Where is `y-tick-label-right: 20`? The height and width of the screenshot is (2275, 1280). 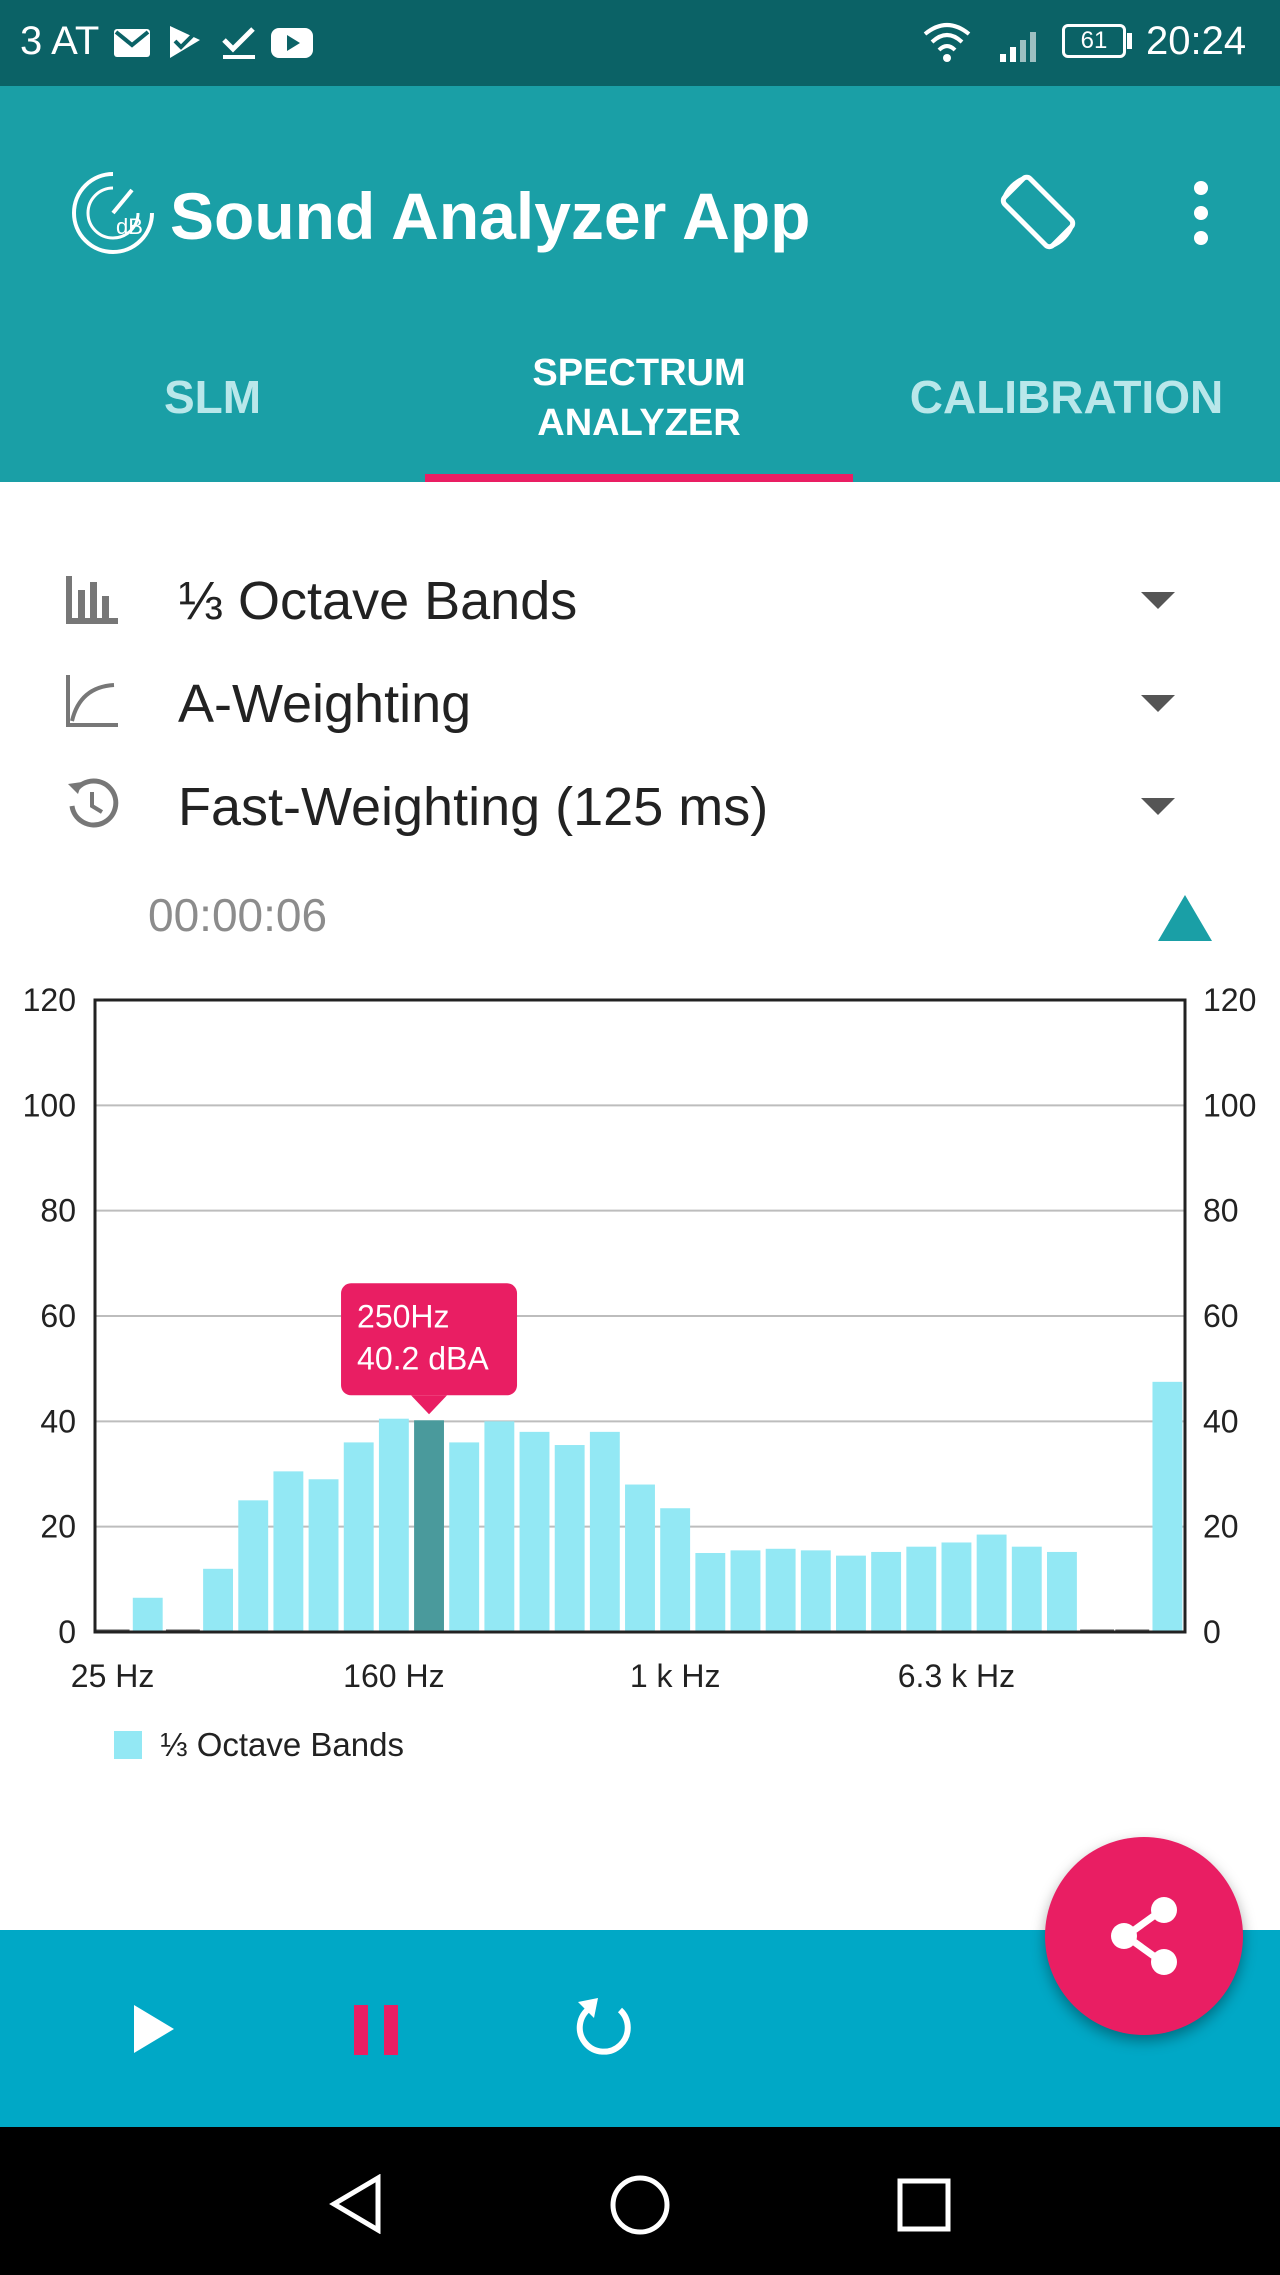
y-tick-label-right: 20 is located at coordinates (1221, 1527).